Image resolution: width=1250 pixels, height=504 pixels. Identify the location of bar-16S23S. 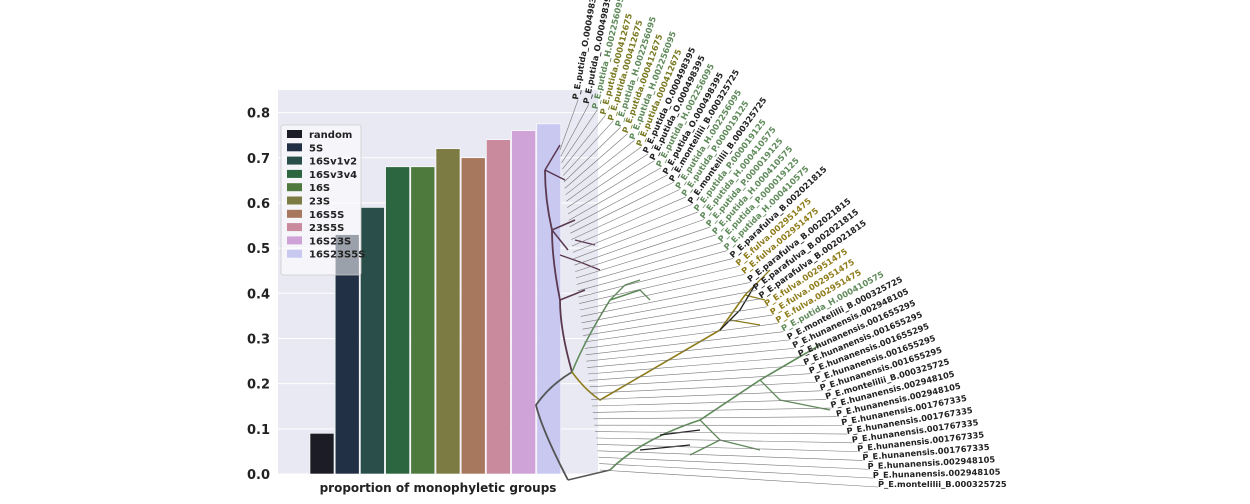
(524, 302).